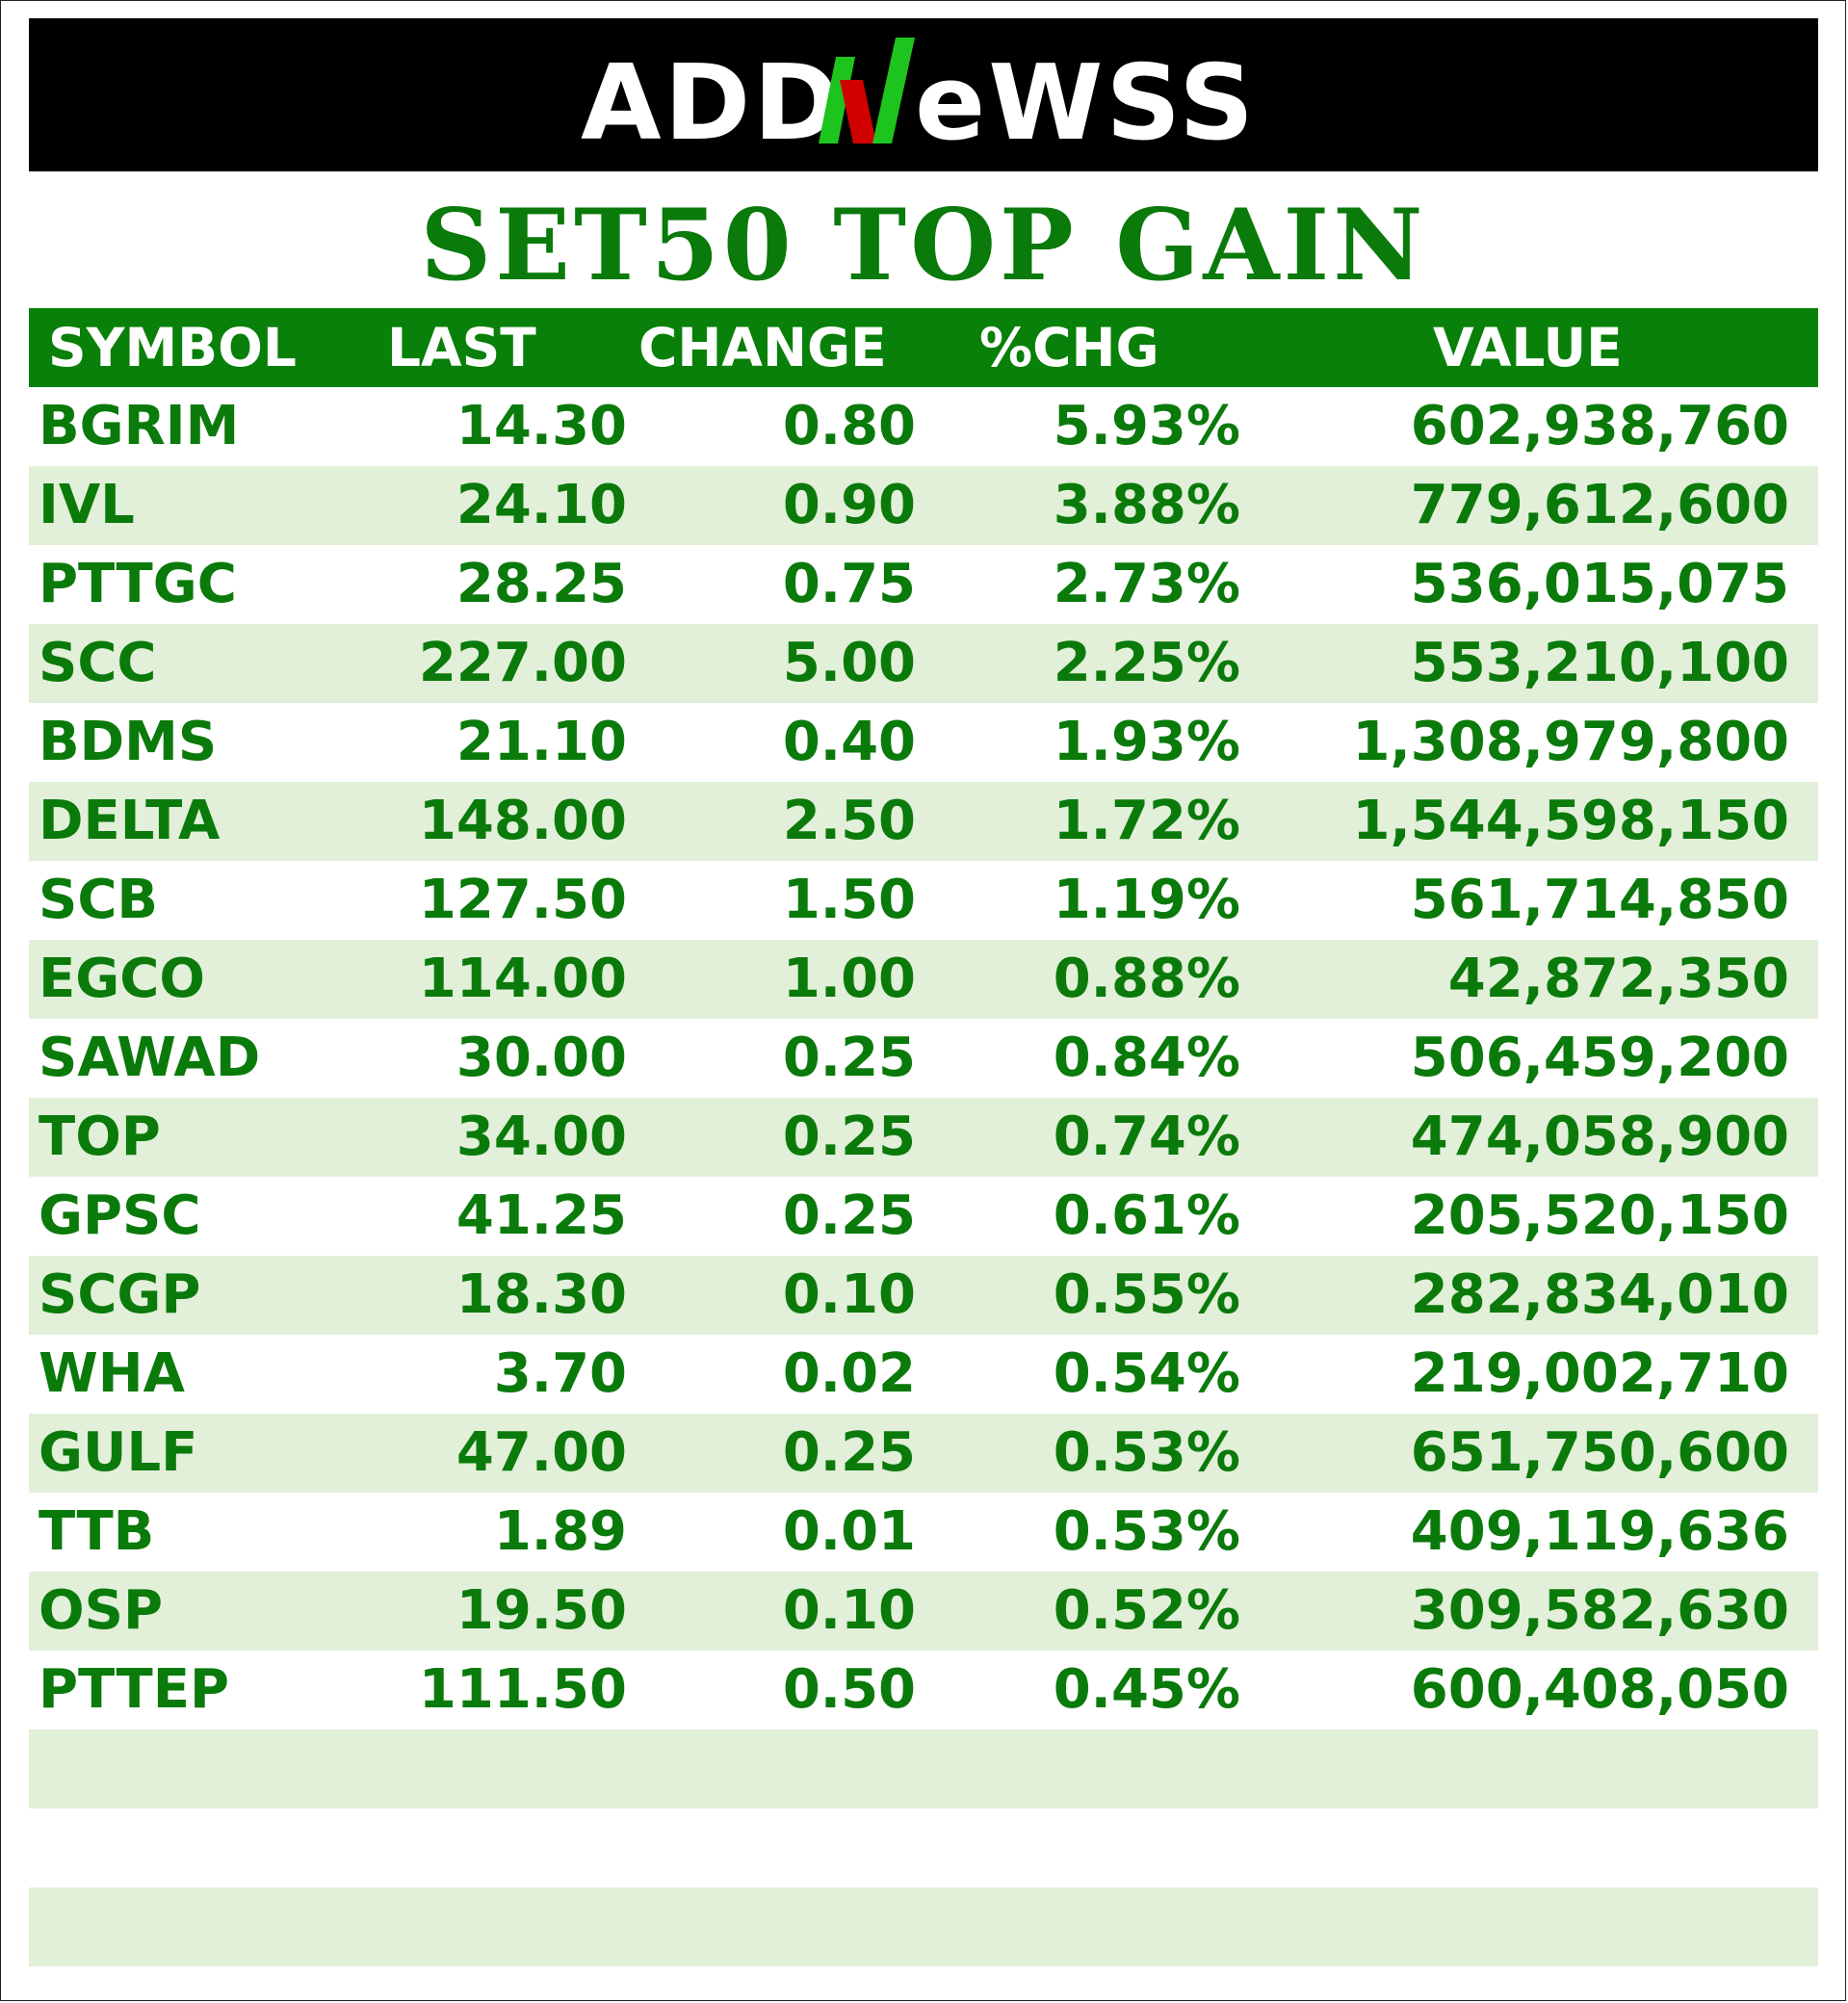 The image size is (1848, 2003). I want to click on cell-symbol: TTB, so click(97, 1531).